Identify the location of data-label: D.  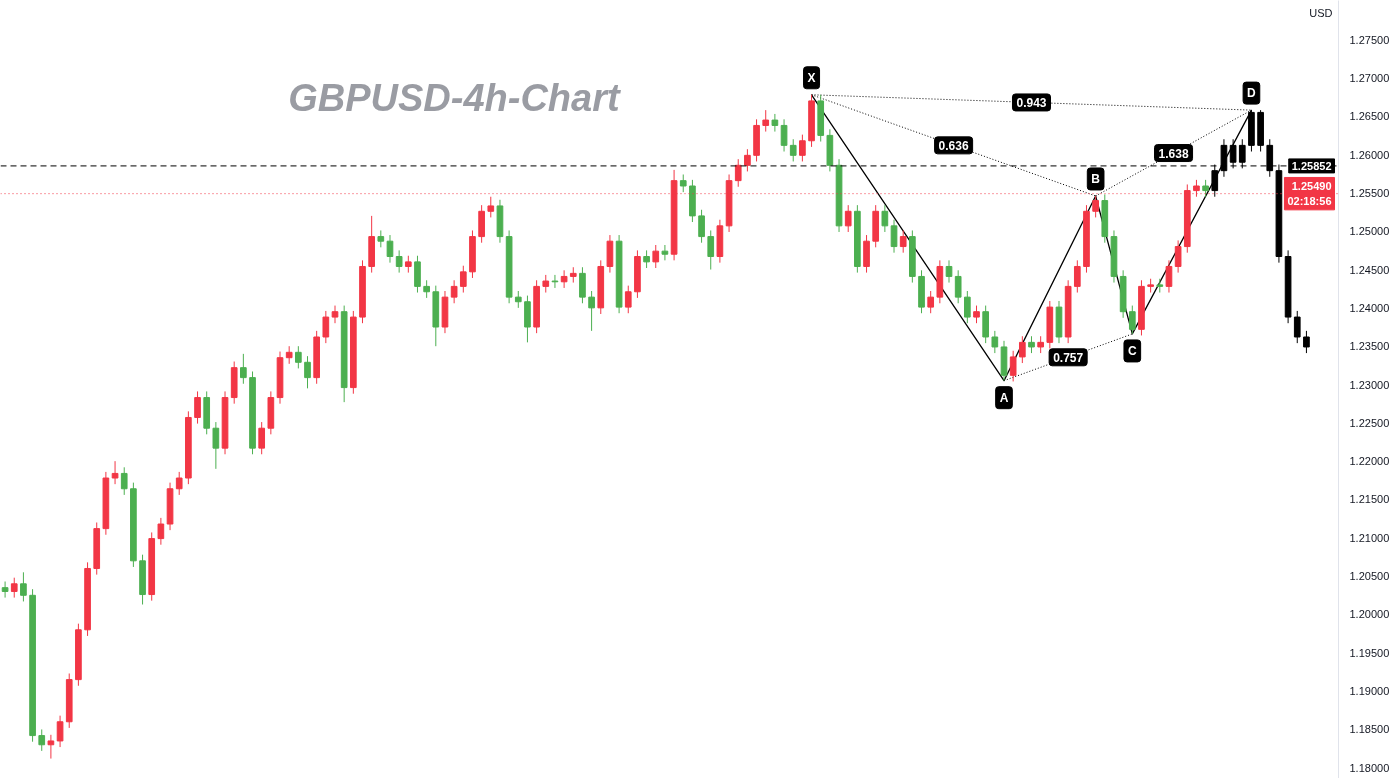
(1252, 93).